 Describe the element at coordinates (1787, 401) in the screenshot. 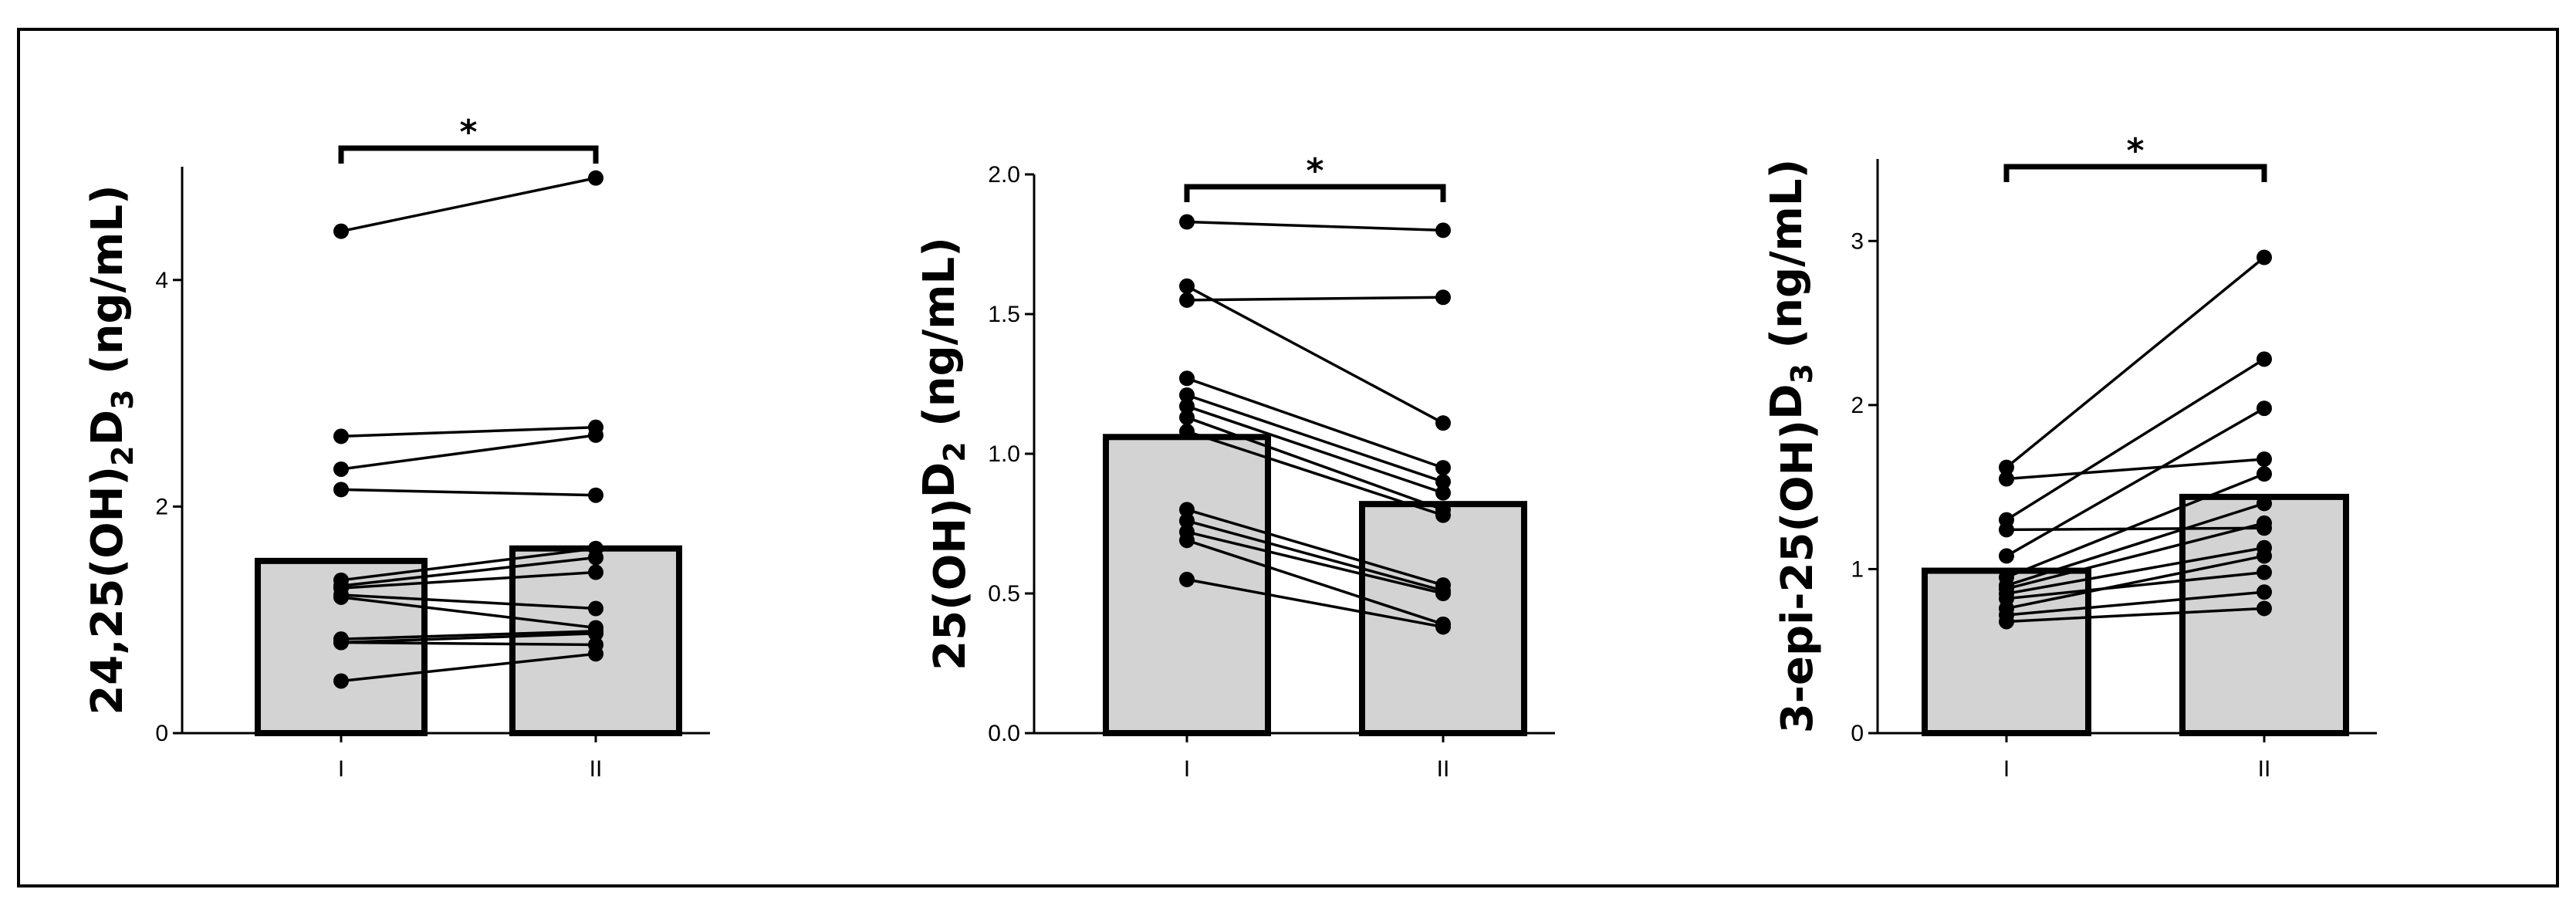

I see `y-axis-label-text: D` at that location.